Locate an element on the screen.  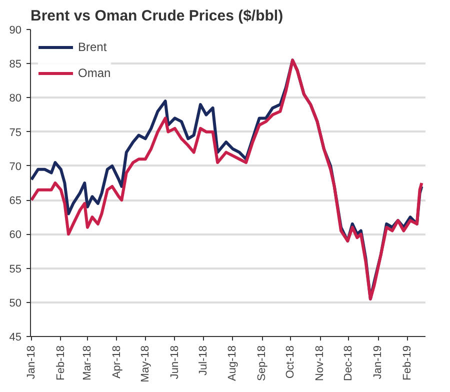
x-tick-label: Jan-19 is located at coordinates (378, 362).